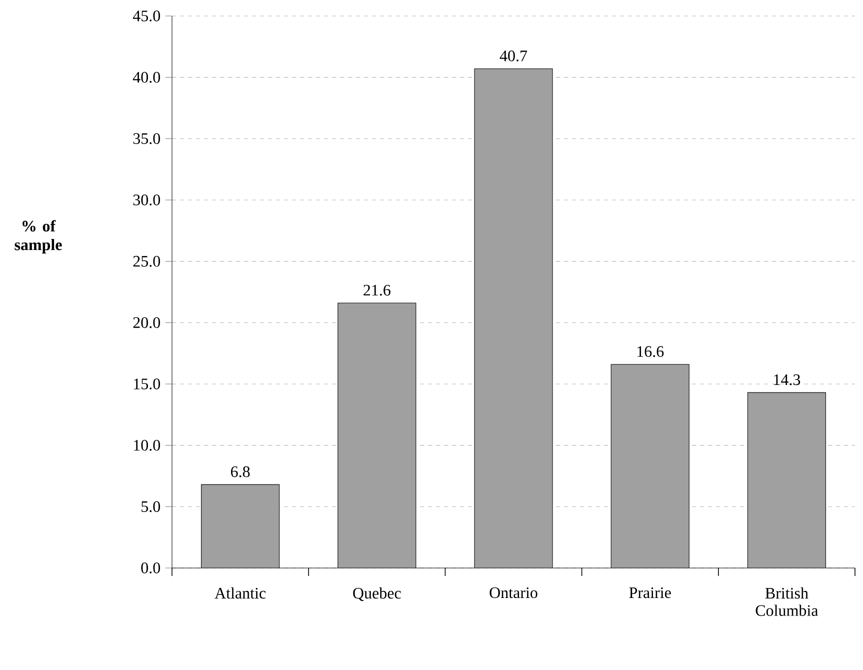 The image size is (863, 670). Describe the element at coordinates (146, 138) in the screenshot. I see `y-tick-label: 35.0` at that location.